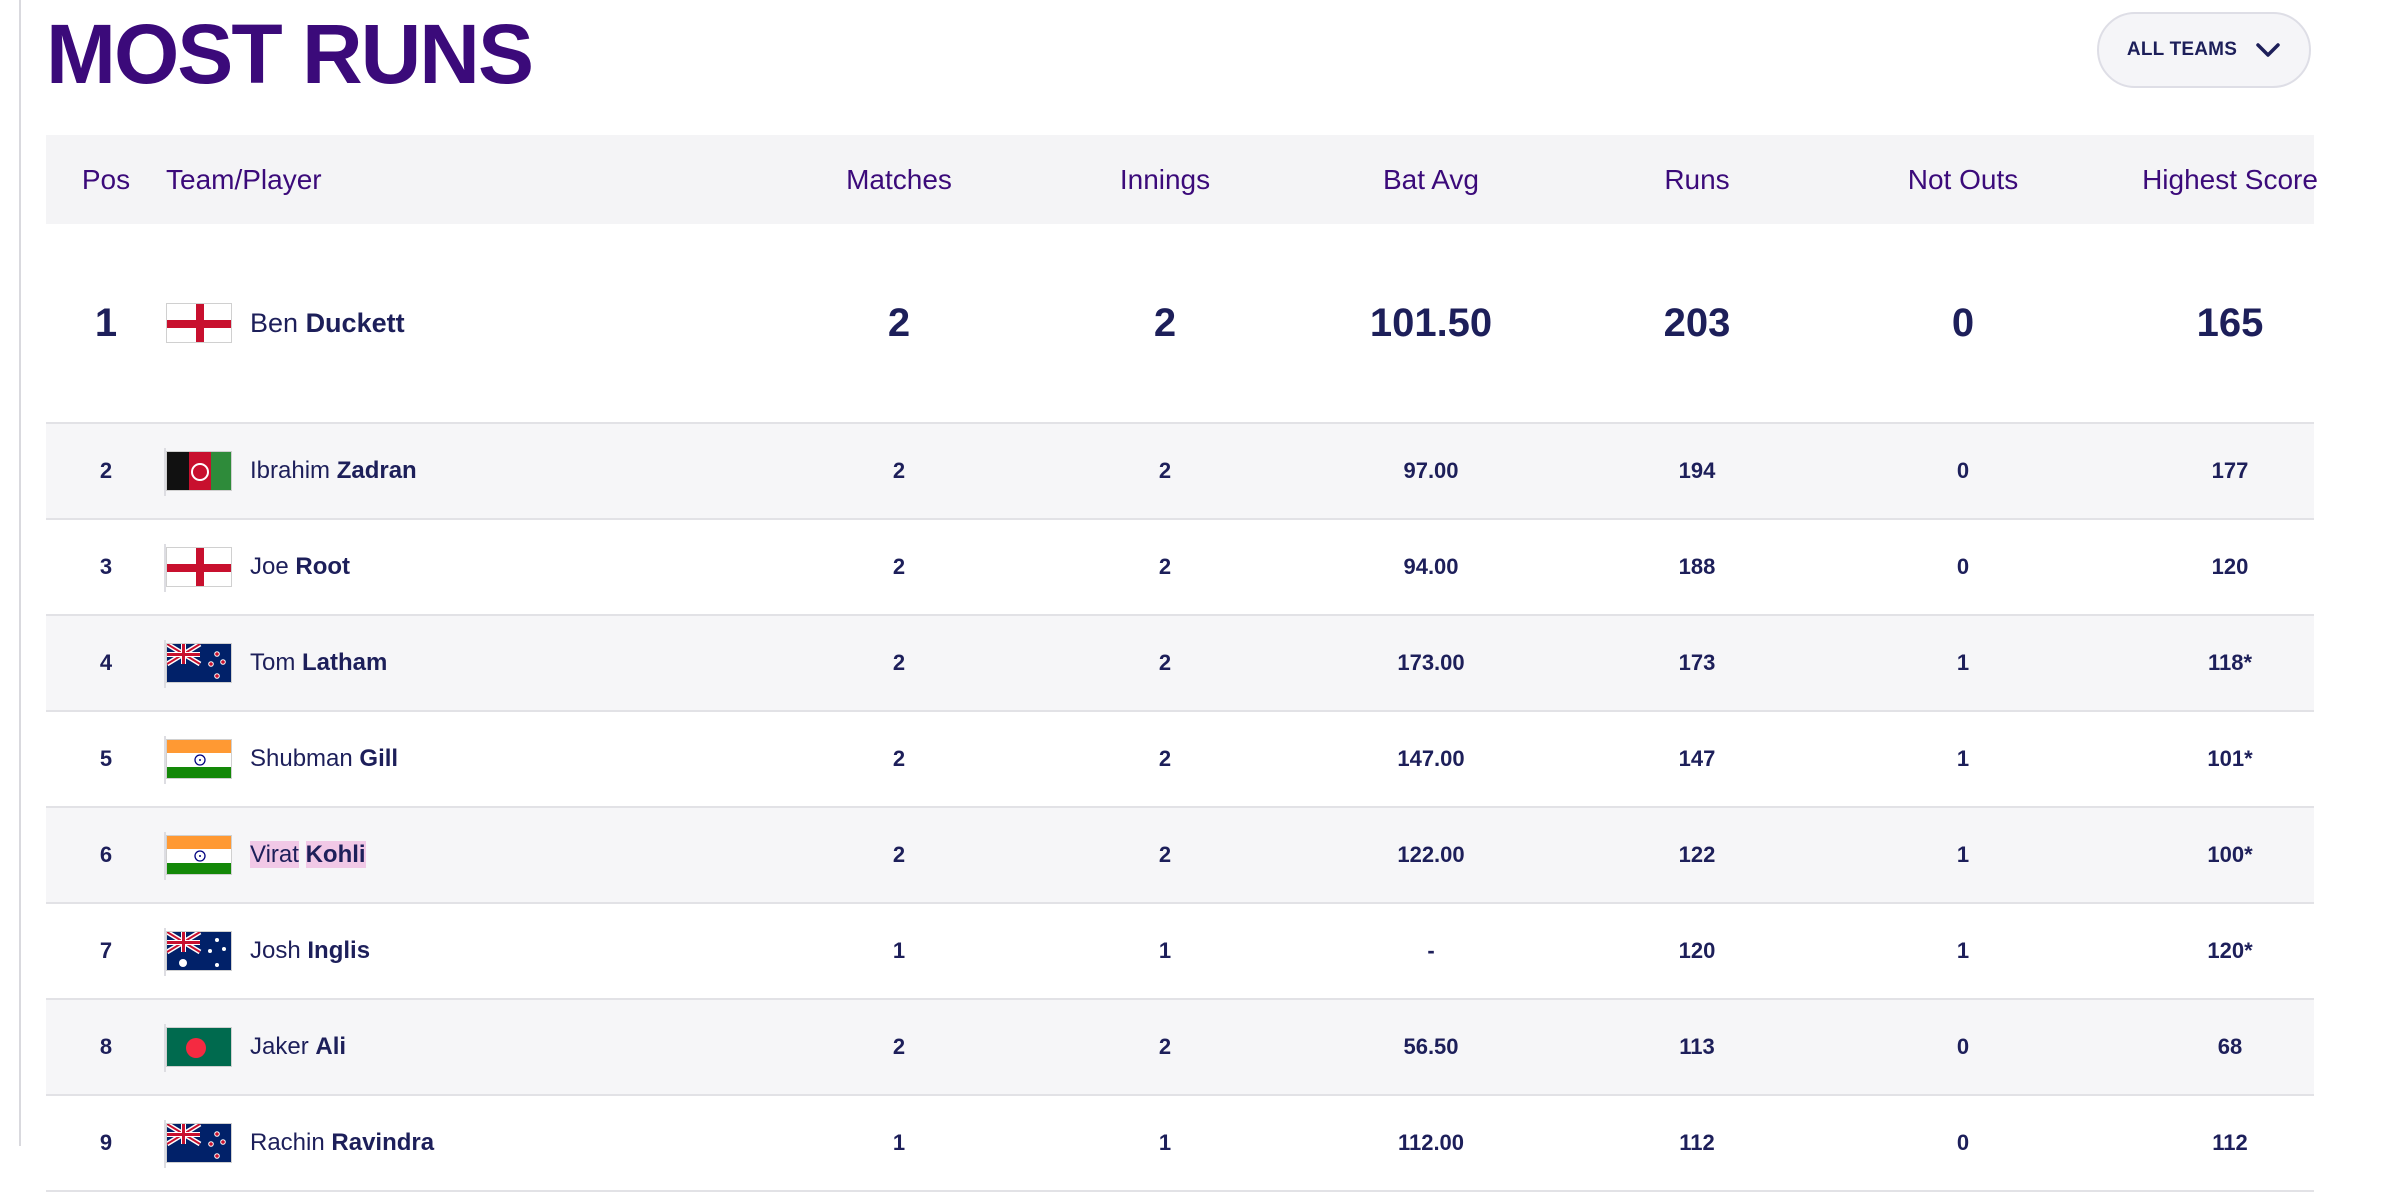  What do you see at coordinates (2230, 1142) in the screenshot?
I see `row-highest-score: 112` at bounding box center [2230, 1142].